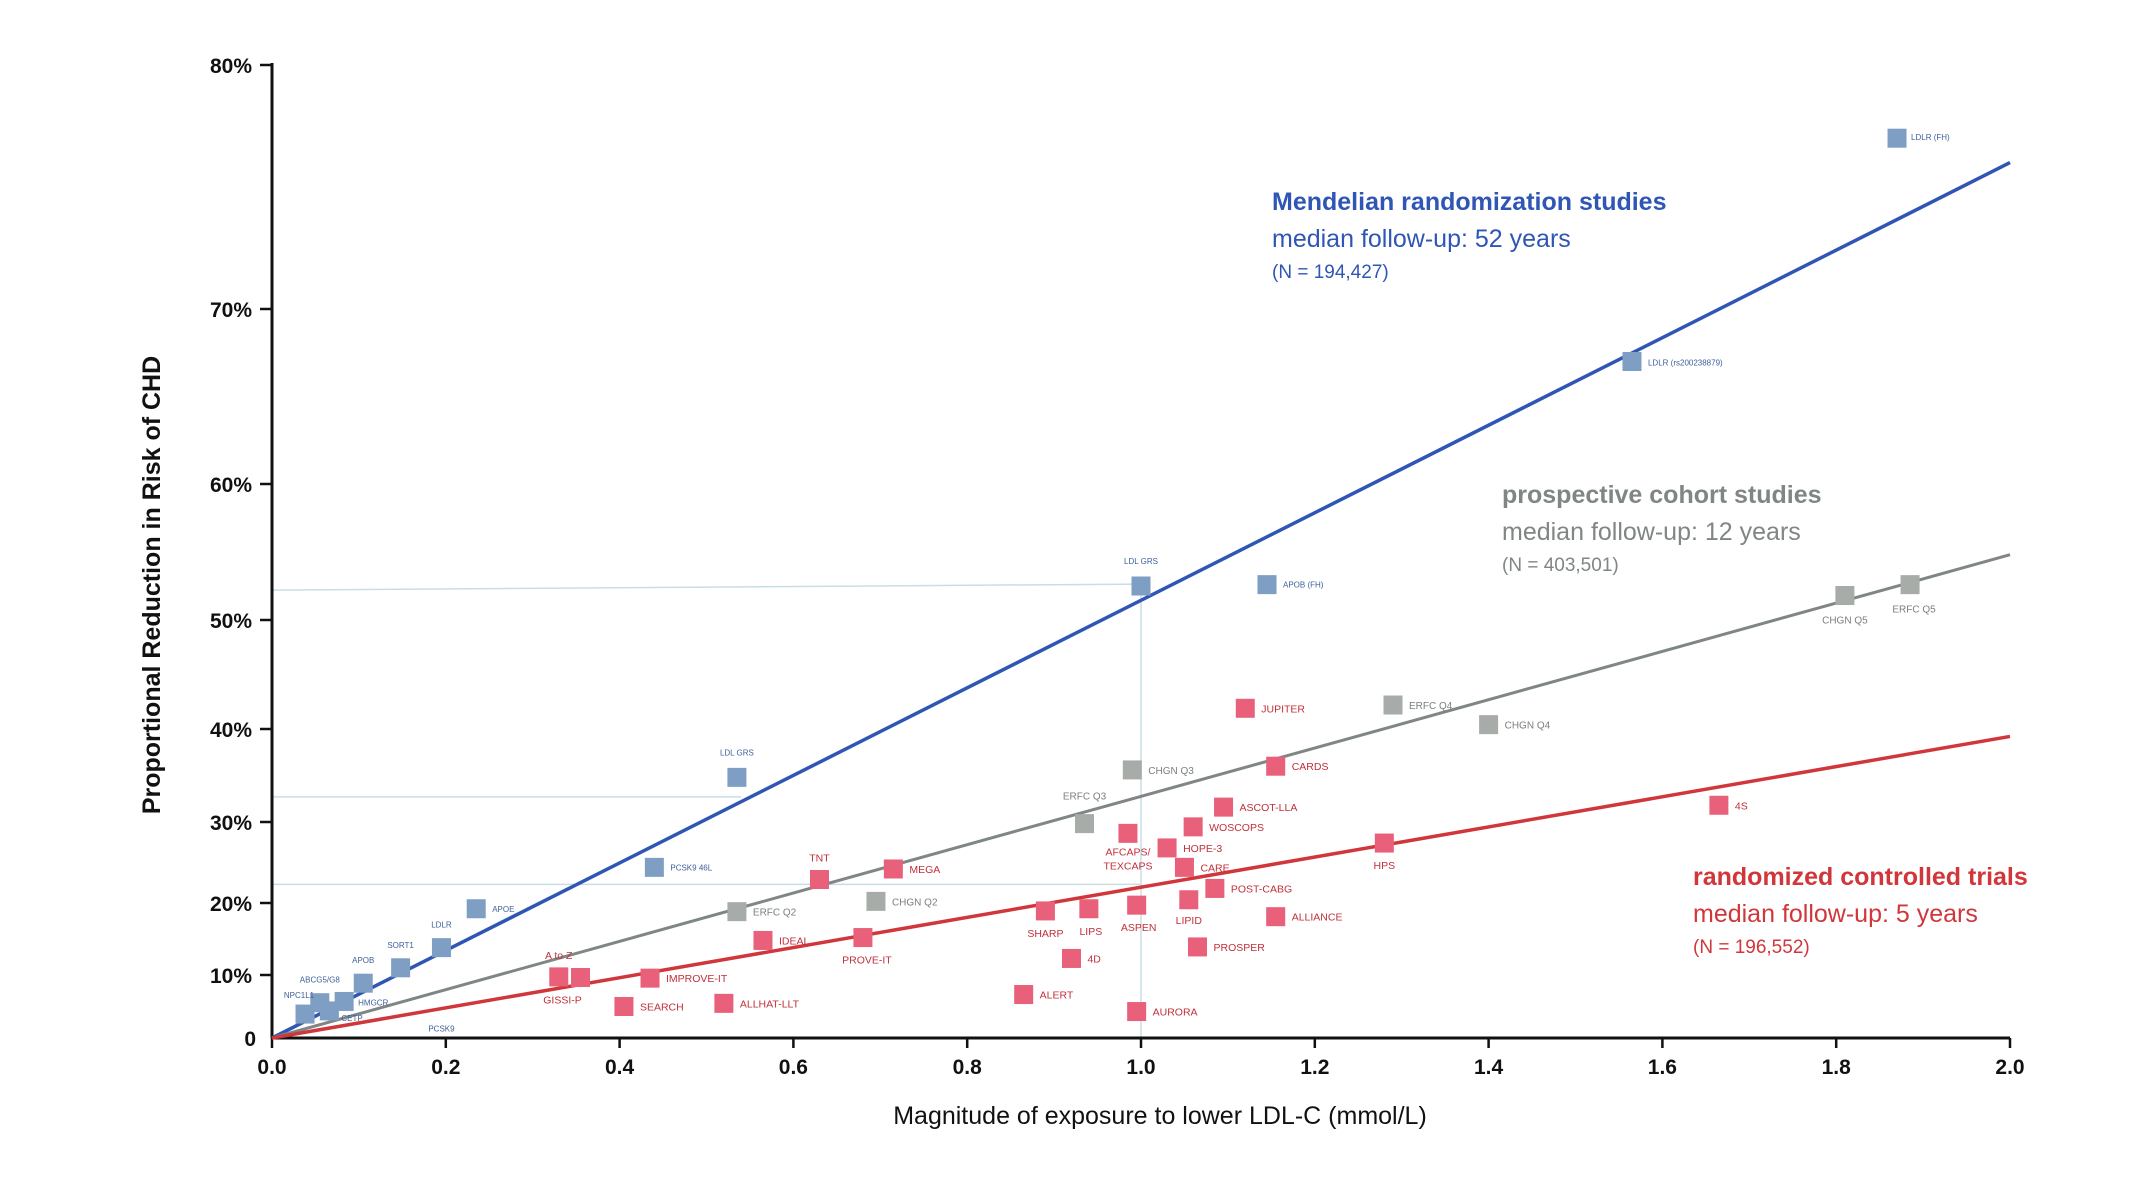  I want to click on data-point-label: WOSCOPS, so click(1236, 828).